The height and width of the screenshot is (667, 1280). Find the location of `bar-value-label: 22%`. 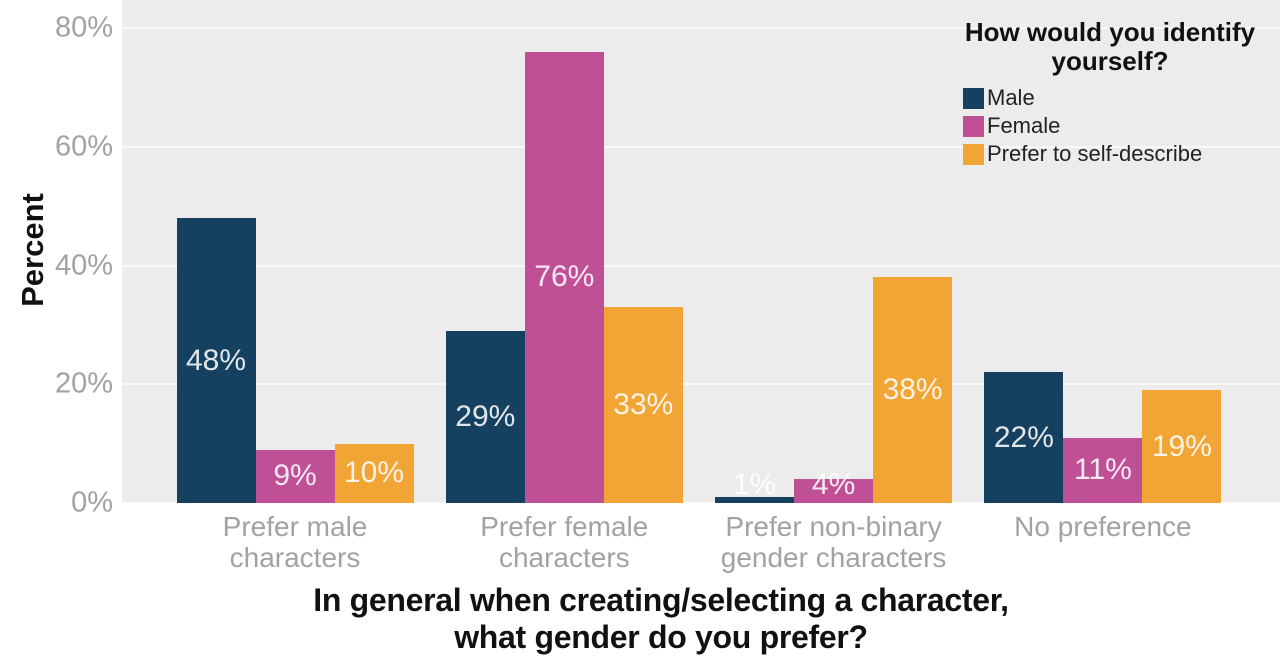

bar-value-label: 22% is located at coordinates (1023, 437).